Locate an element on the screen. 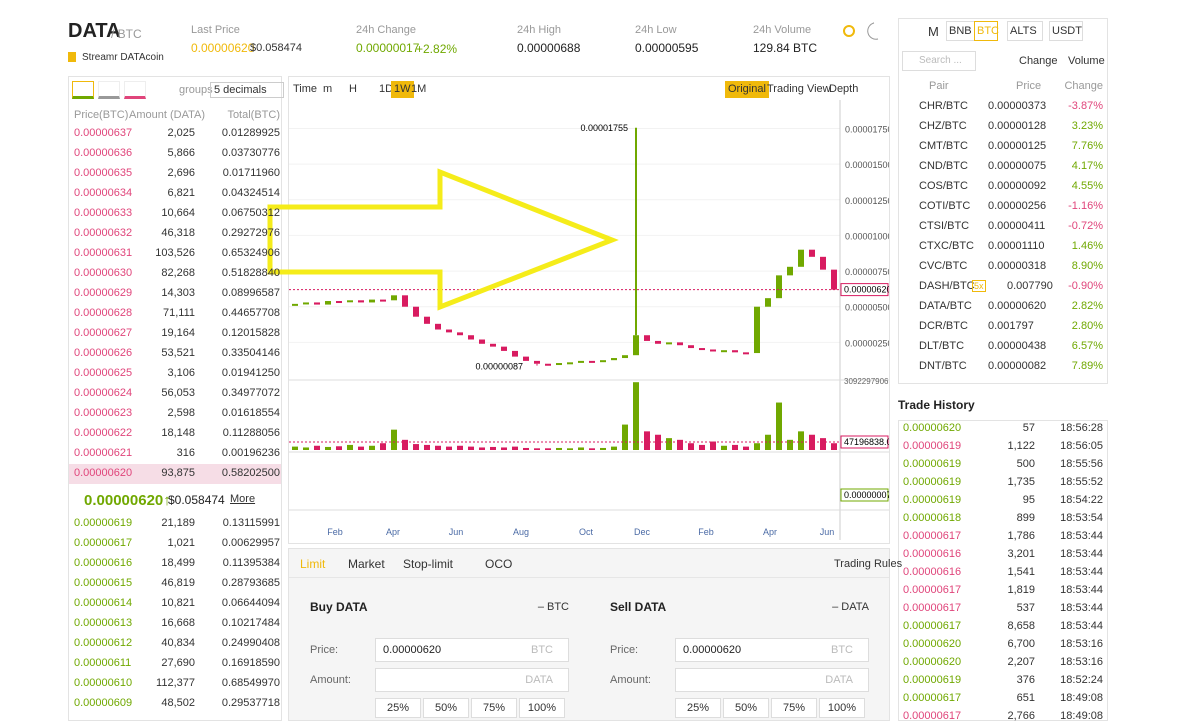 This screenshot has height=722, width=1200. book-price: 0.00000611 is located at coordinates (103, 663).